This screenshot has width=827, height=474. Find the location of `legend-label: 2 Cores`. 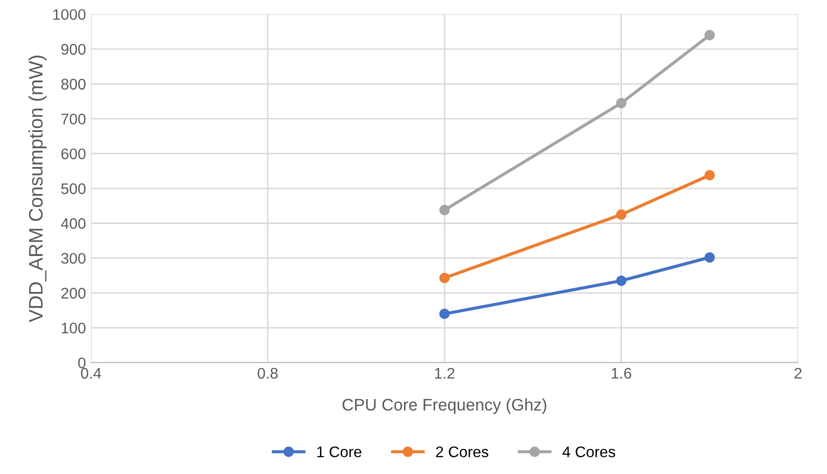

legend-label: 2 Cores is located at coordinates (462, 452).